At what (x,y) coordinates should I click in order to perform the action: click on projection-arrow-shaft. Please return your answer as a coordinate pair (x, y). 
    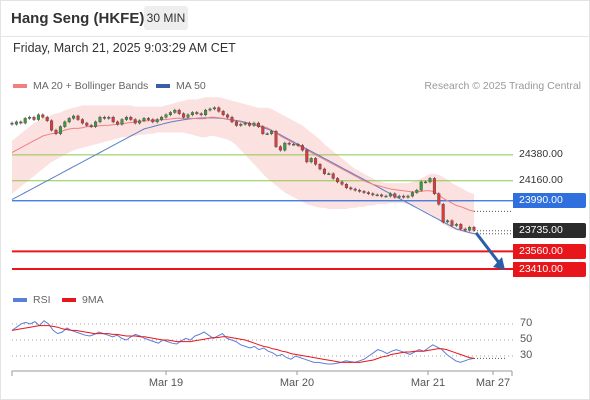
    Looking at the image, I should click on (488, 248).